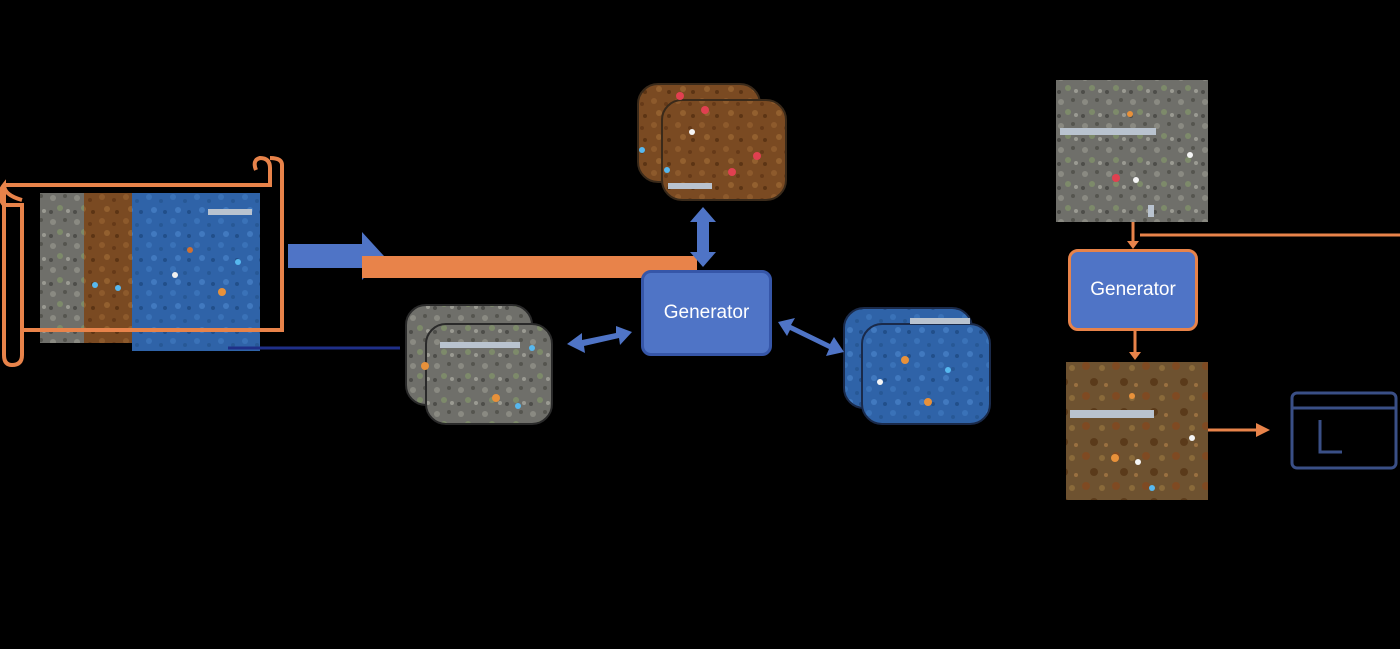 This screenshot has height=649, width=1400. Describe the element at coordinates (479, 364) in the screenshot. I see `generated-level-stack-gray` at that location.